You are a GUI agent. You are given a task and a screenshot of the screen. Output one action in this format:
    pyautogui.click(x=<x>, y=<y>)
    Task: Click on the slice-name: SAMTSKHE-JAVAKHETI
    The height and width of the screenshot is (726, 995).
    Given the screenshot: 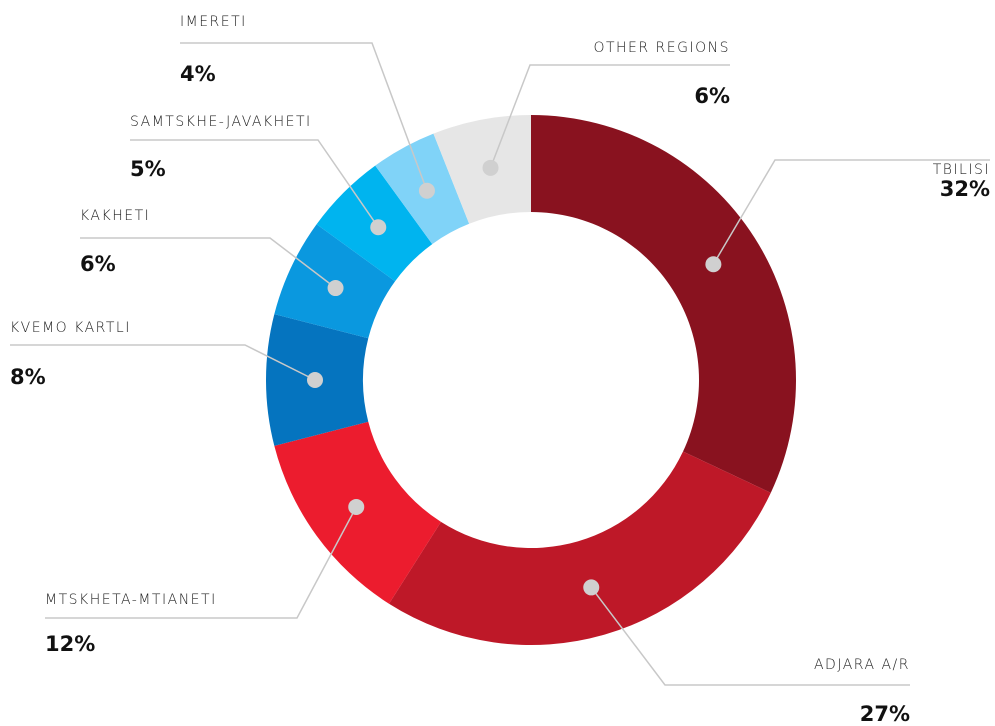 What is the action you would take?
    pyautogui.click(x=221, y=122)
    